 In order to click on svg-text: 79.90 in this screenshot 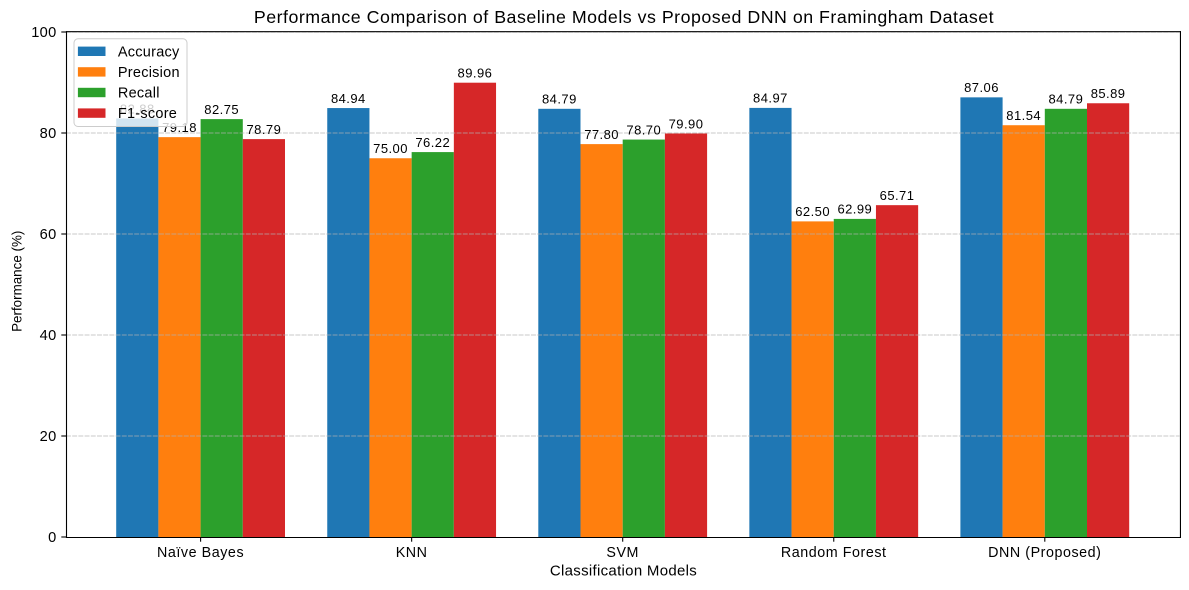, I will do `click(686, 123)`.